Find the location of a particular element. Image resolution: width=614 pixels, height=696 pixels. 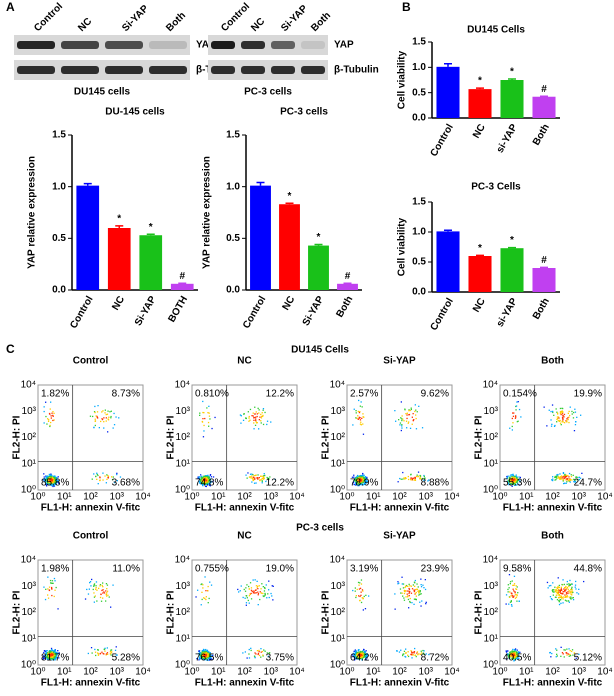

flow-y-tick-label: 10⁰ is located at coordinates (490, 665).